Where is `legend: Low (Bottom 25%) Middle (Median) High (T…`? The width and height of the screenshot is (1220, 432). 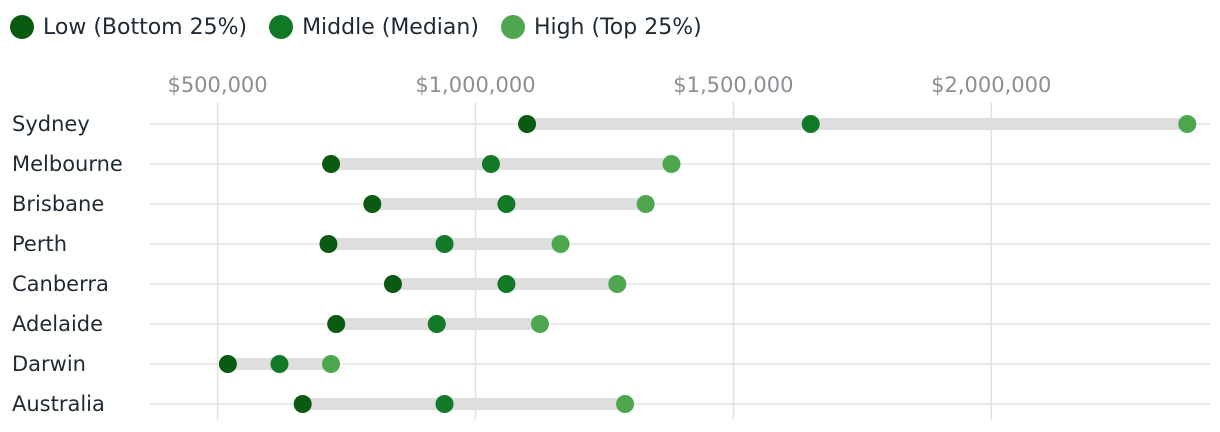
legend: Low (Bottom 25%) Middle (Median) High (T… is located at coordinates (356, 27).